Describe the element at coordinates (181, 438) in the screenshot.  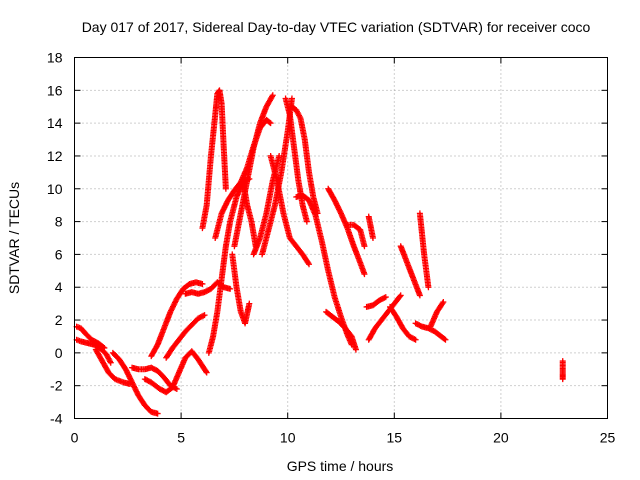
I see `x-tick-label: 5` at that location.